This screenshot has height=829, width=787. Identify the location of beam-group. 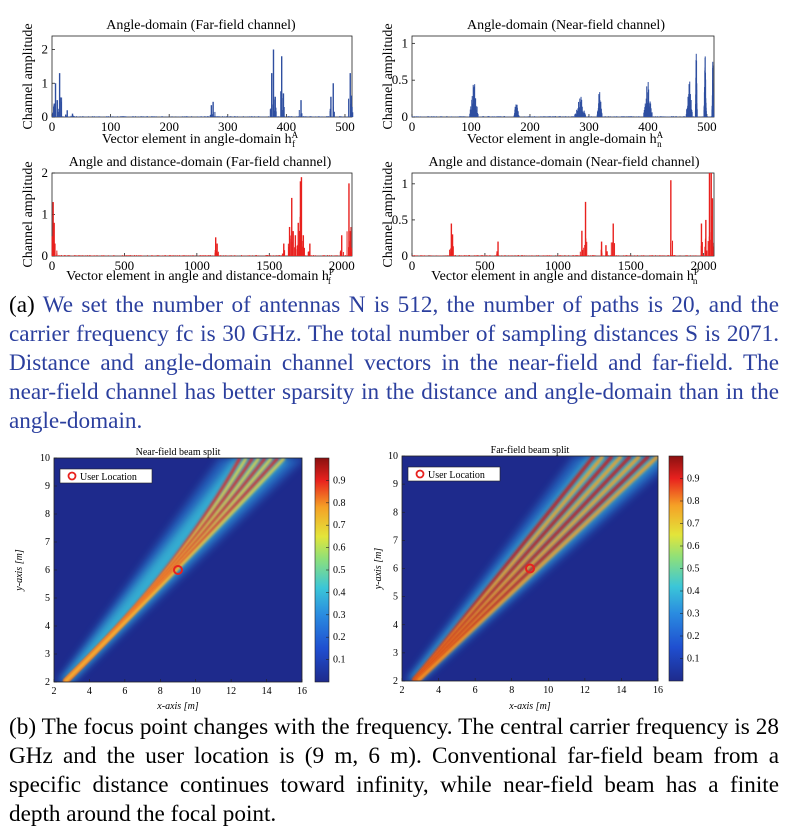
(179, 570).